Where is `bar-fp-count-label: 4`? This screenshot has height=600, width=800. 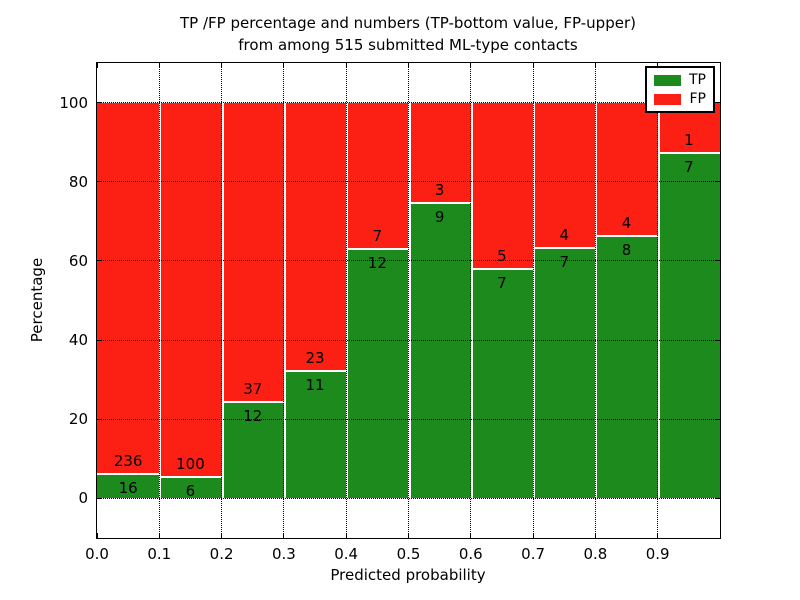
bar-fp-count-label: 4 is located at coordinates (564, 234).